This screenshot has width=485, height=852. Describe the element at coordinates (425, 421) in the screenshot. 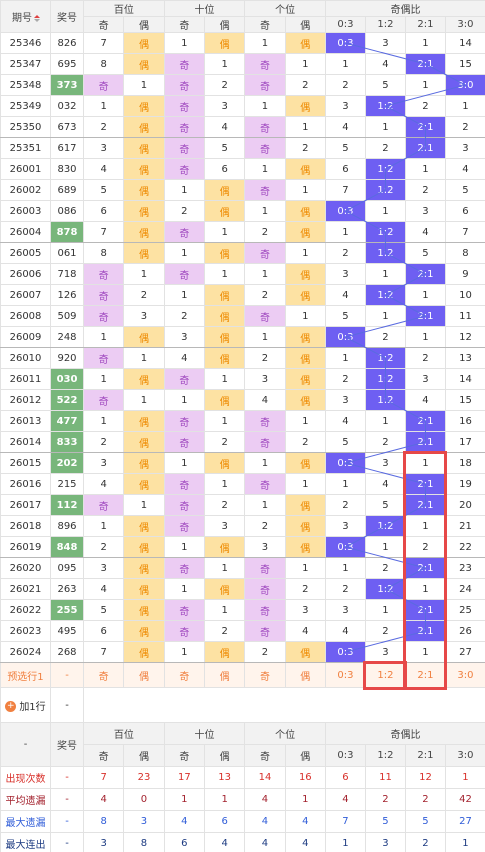

I see `hit-cell: 2:1` at that location.